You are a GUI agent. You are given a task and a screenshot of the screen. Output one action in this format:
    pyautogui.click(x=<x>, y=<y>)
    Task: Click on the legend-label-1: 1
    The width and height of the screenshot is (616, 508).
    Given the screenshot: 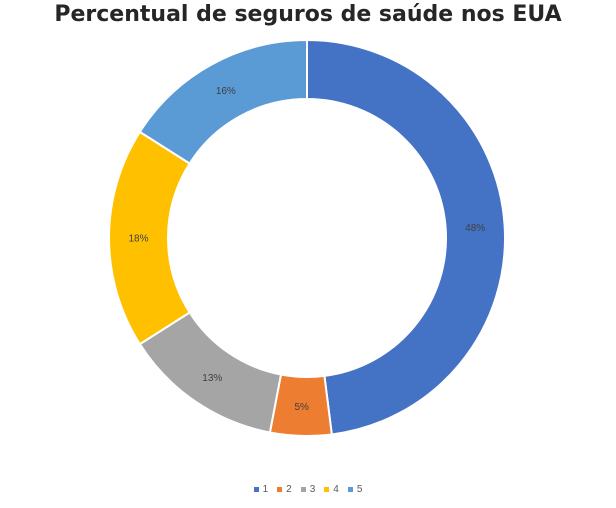 What is the action you would take?
    pyautogui.click(x=265, y=489)
    